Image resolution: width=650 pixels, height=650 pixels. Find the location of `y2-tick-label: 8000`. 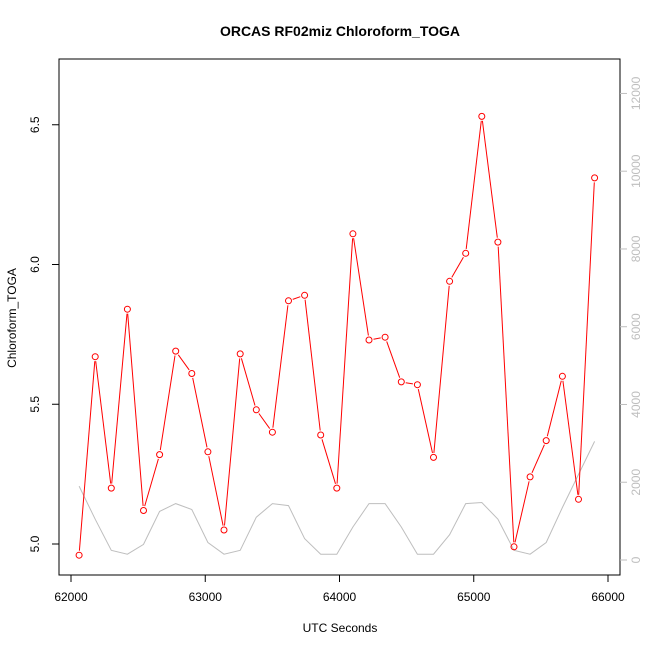

y2-tick-label: 8000 is located at coordinates (636, 248).